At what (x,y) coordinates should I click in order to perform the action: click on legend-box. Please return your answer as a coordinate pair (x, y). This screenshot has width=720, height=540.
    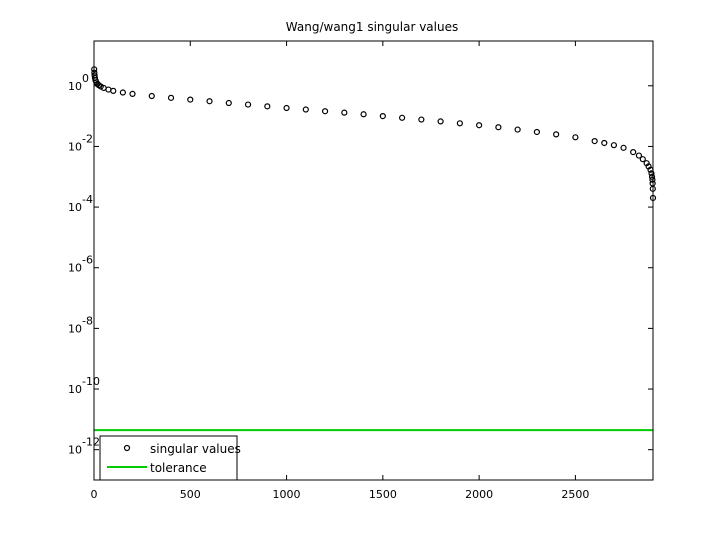
    Looking at the image, I should click on (168, 458).